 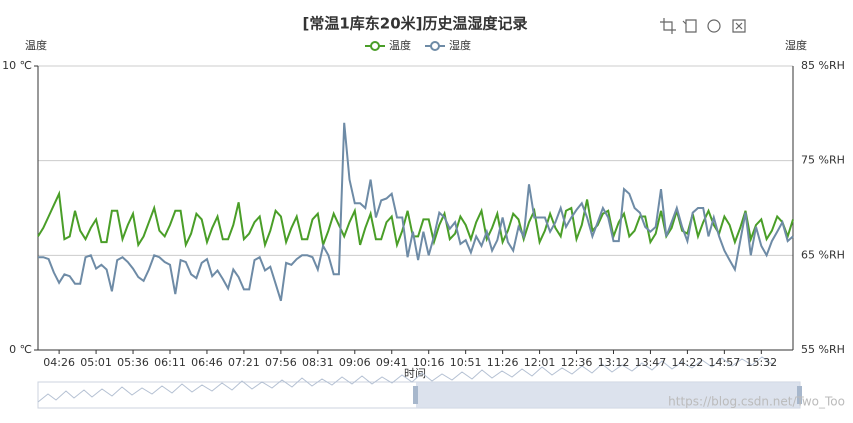 What do you see at coordinates (614, 362) in the screenshot?
I see `x-tick-label: 13:12` at bounding box center [614, 362].